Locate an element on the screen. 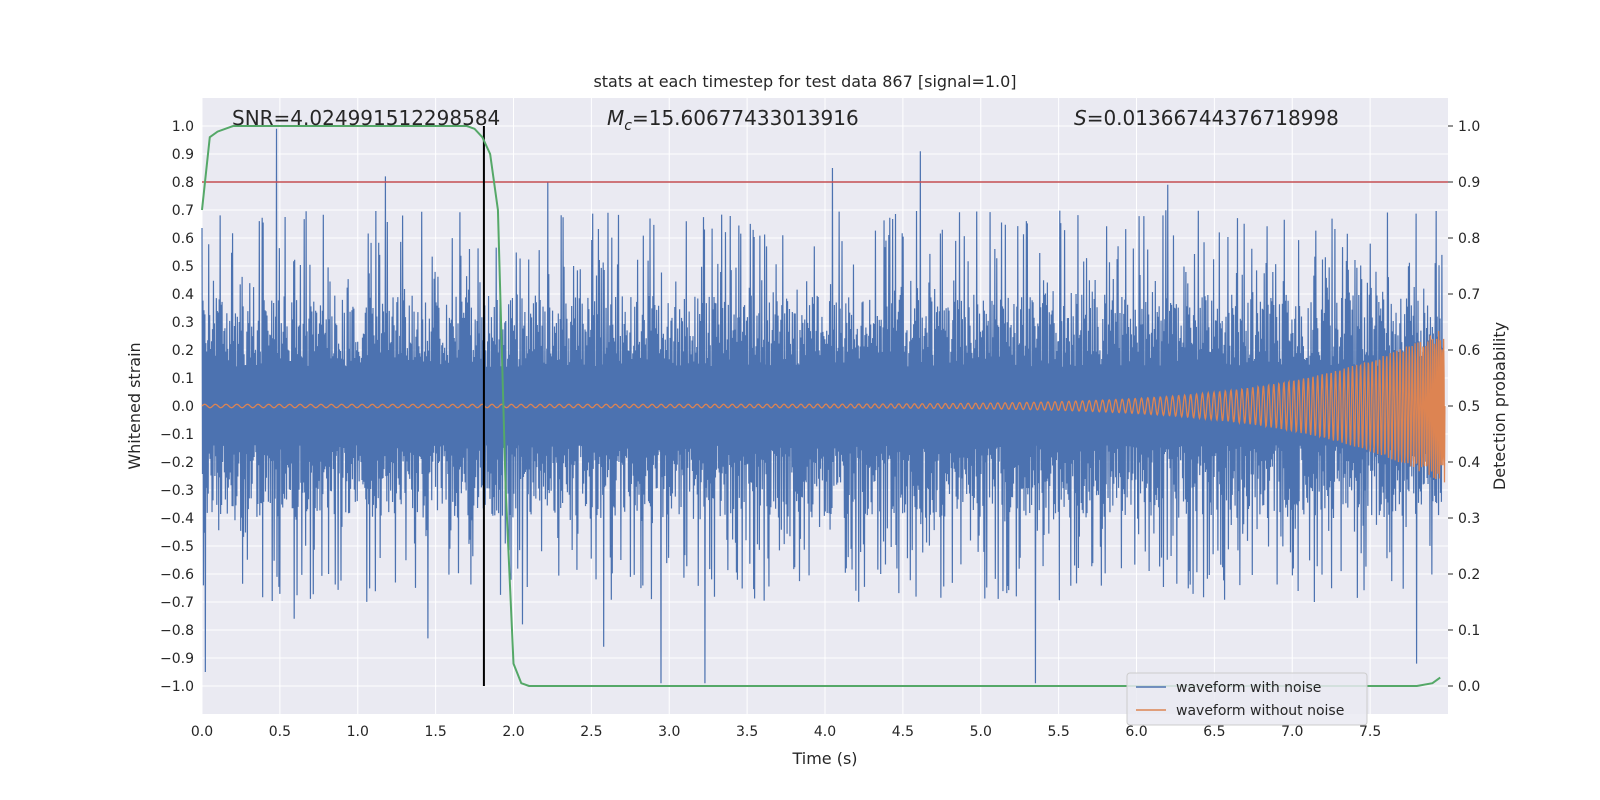 This screenshot has height=800, width=1600. x-tick-label: 1.5 is located at coordinates (435, 732).